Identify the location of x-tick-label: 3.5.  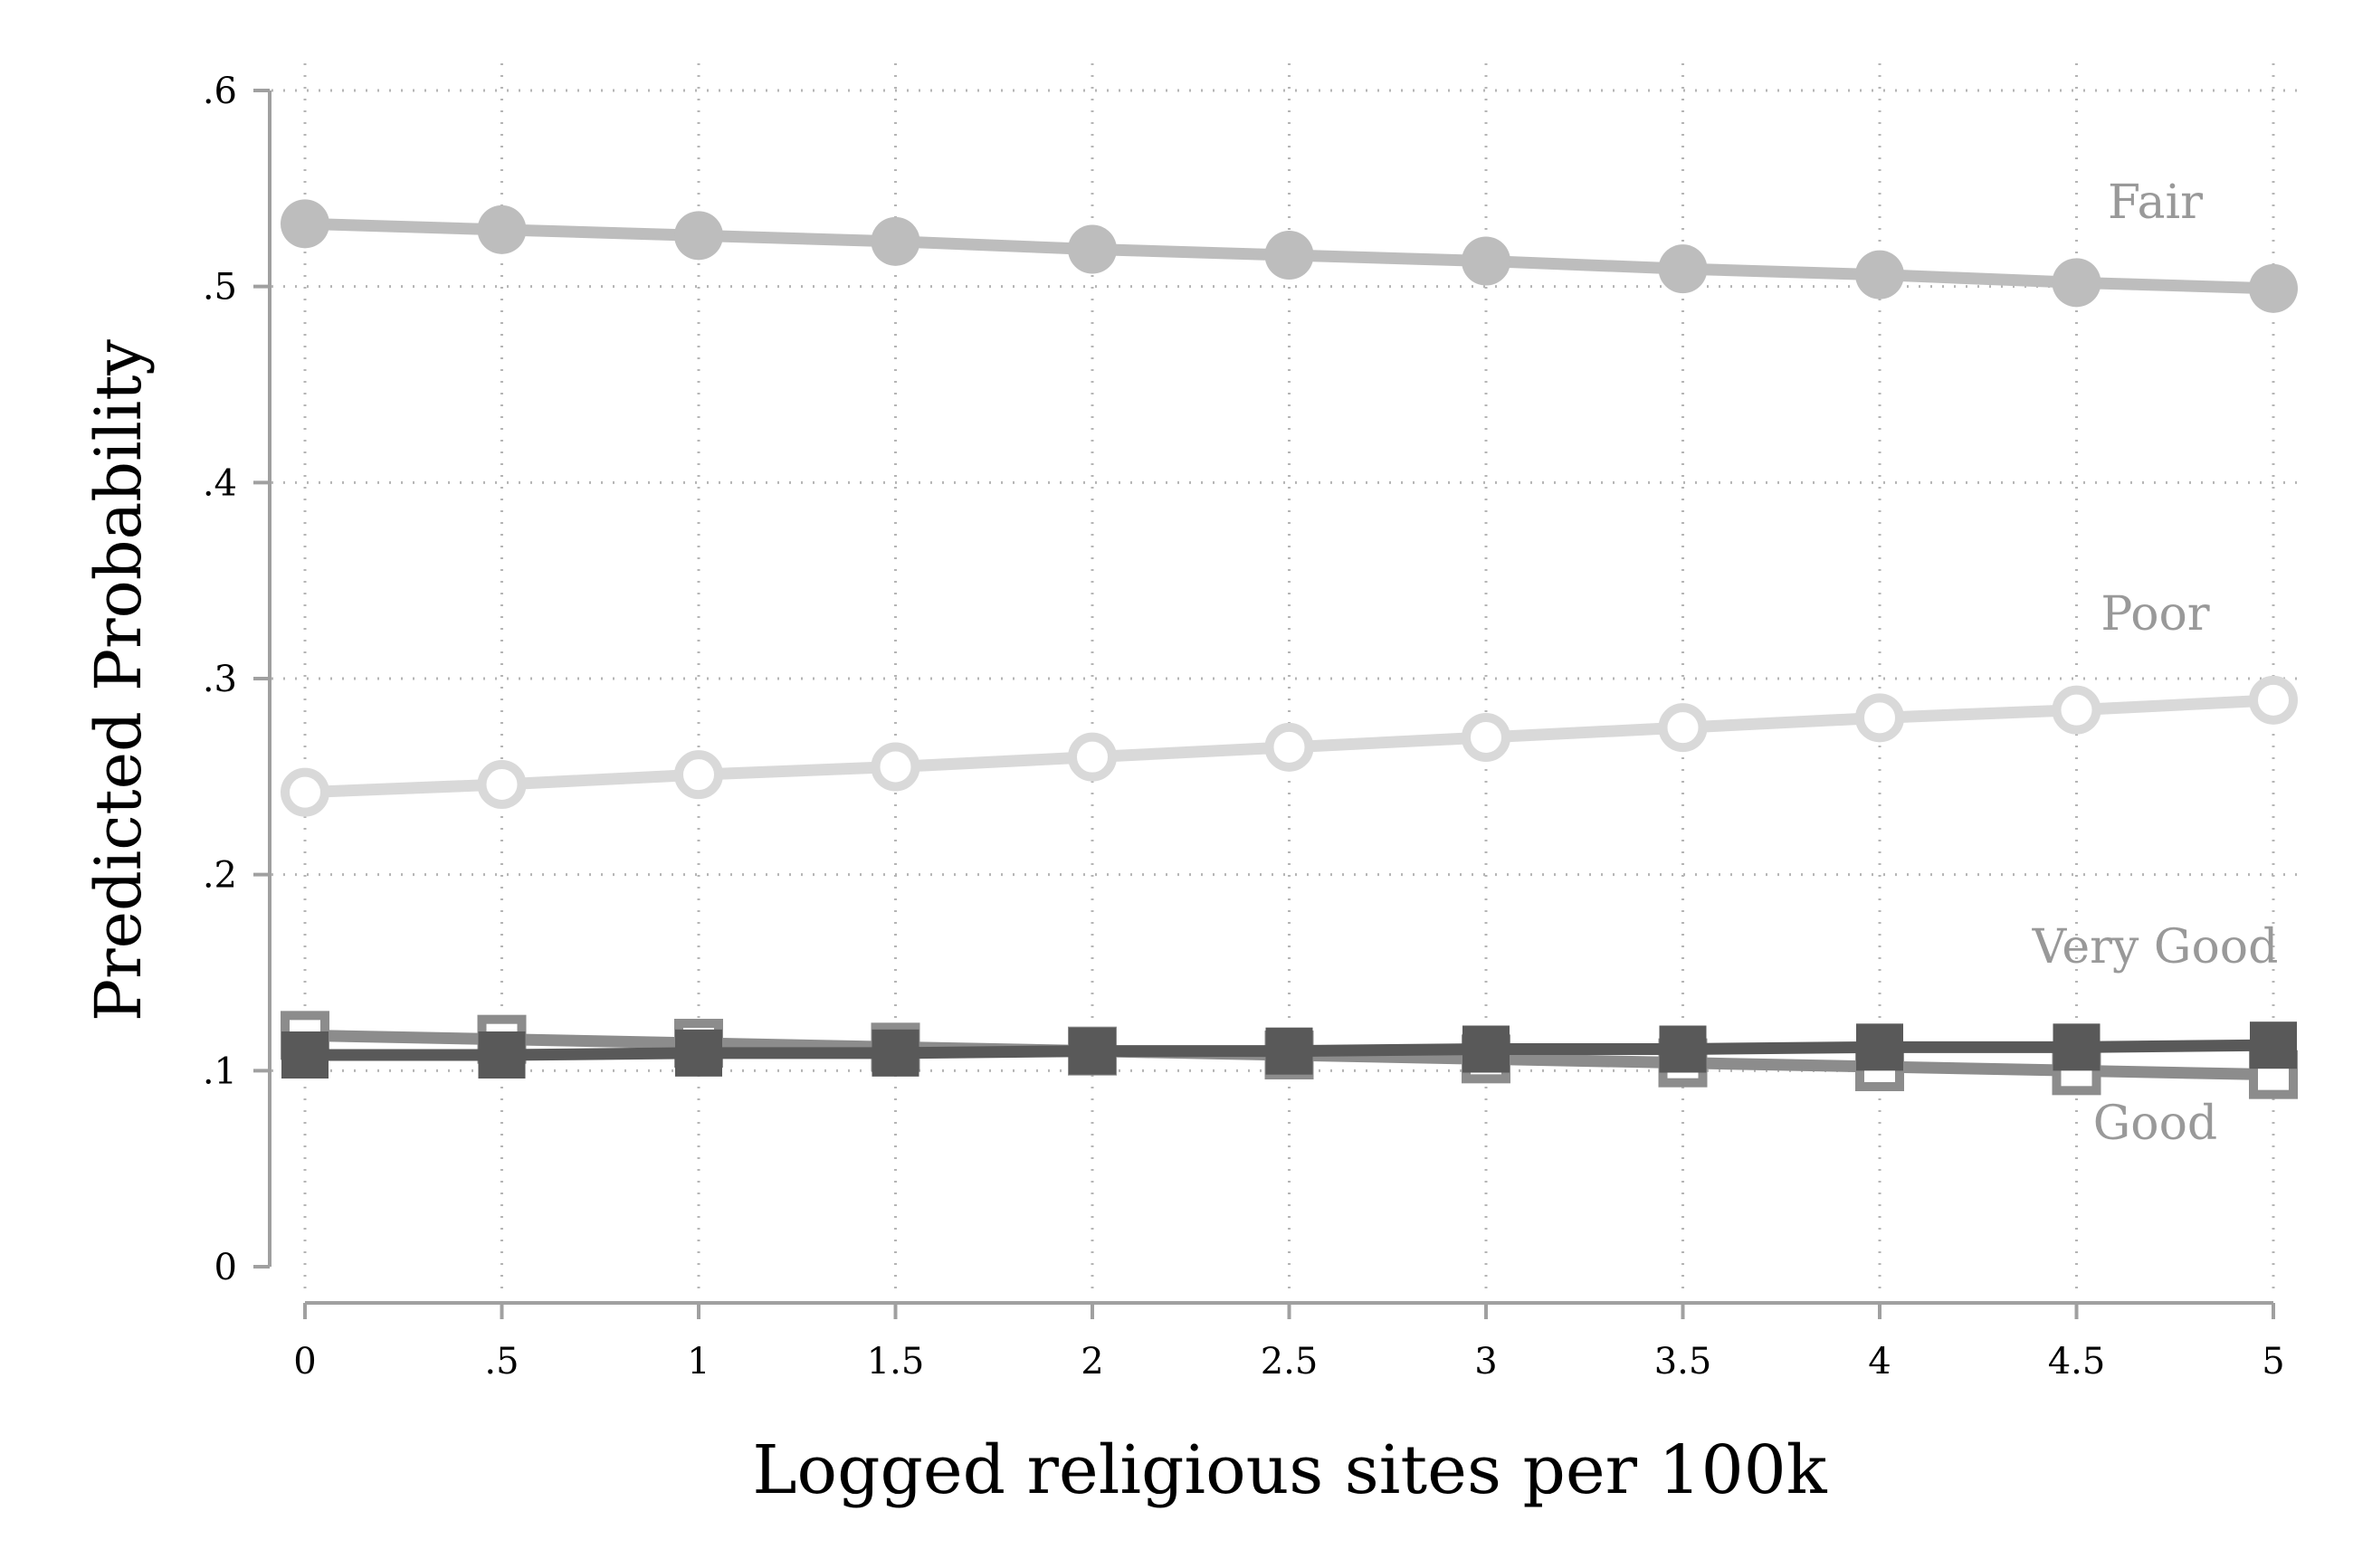
(1683, 1362).